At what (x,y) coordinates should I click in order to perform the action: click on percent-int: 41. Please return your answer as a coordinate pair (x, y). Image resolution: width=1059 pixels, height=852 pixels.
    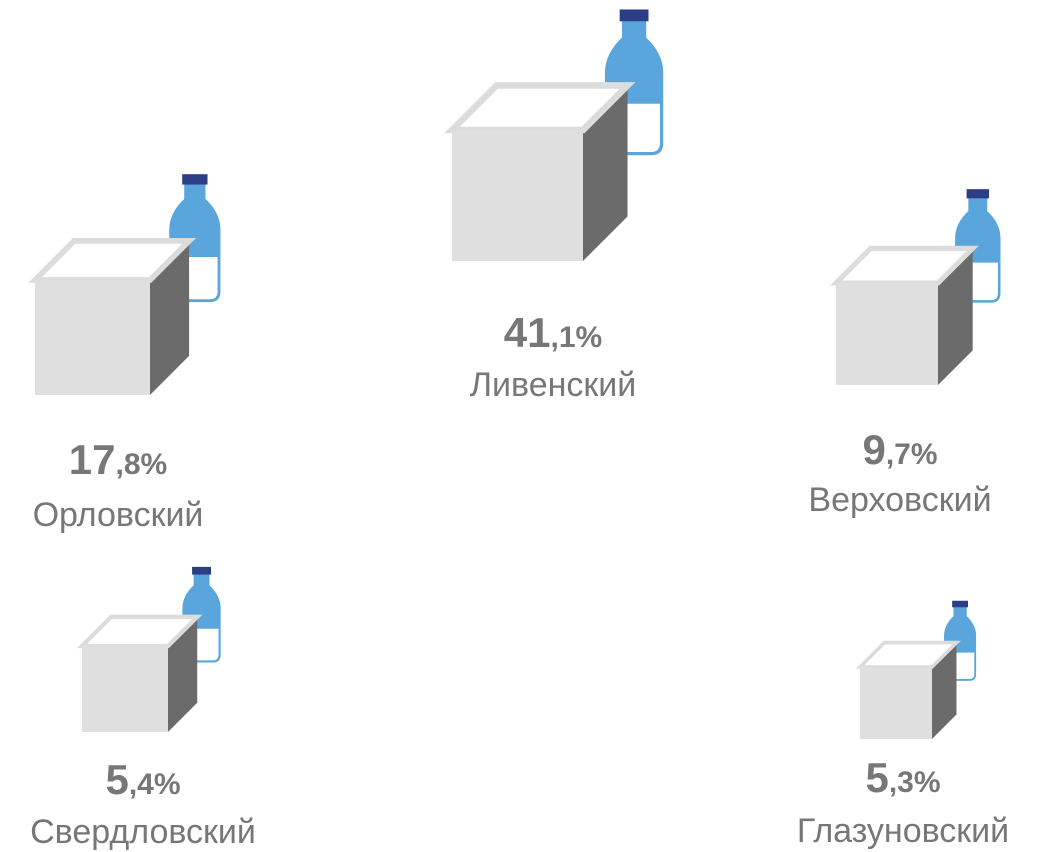
    Looking at the image, I should click on (527, 332).